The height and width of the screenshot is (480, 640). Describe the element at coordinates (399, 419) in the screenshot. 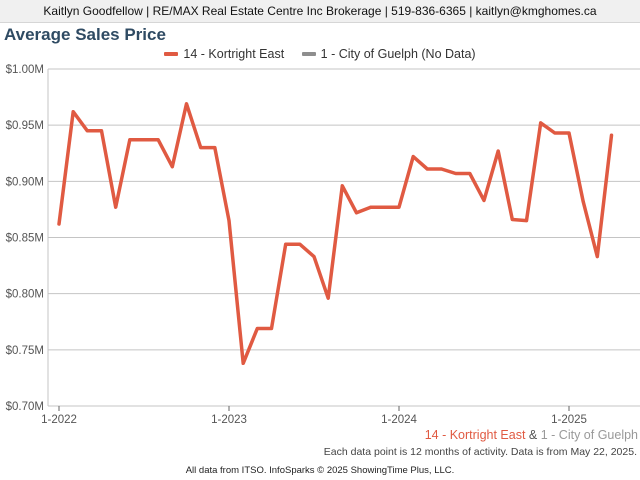

I see `x-tick-label: 1-2024` at that location.